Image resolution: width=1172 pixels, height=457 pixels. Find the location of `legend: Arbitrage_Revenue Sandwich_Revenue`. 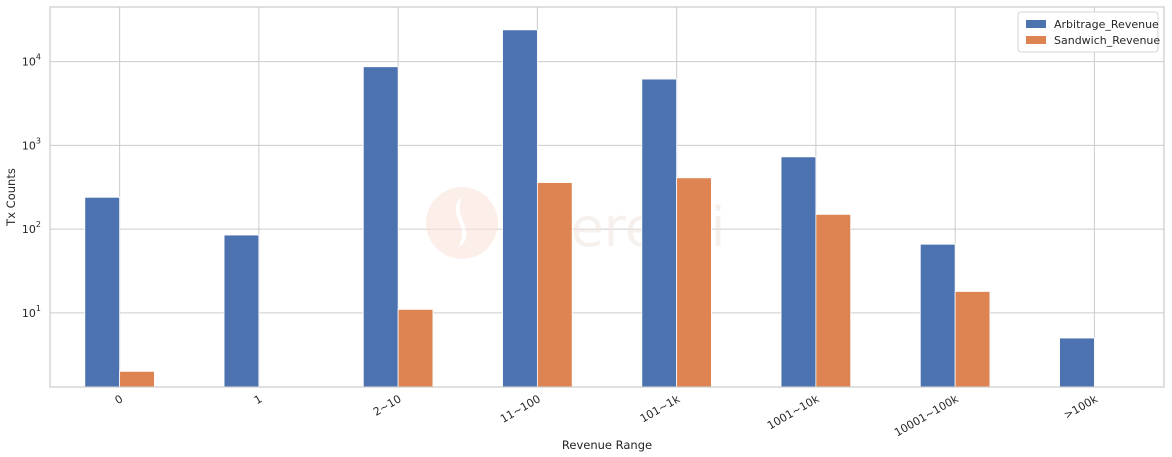

legend: Arbitrage_Revenue Sandwich_Revenue is located at coordinates (1088, 32).